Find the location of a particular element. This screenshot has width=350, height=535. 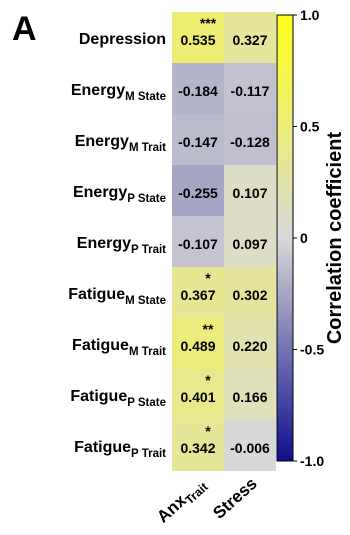

cell-value-label: 0.342 is located at coordinates (197, 448).